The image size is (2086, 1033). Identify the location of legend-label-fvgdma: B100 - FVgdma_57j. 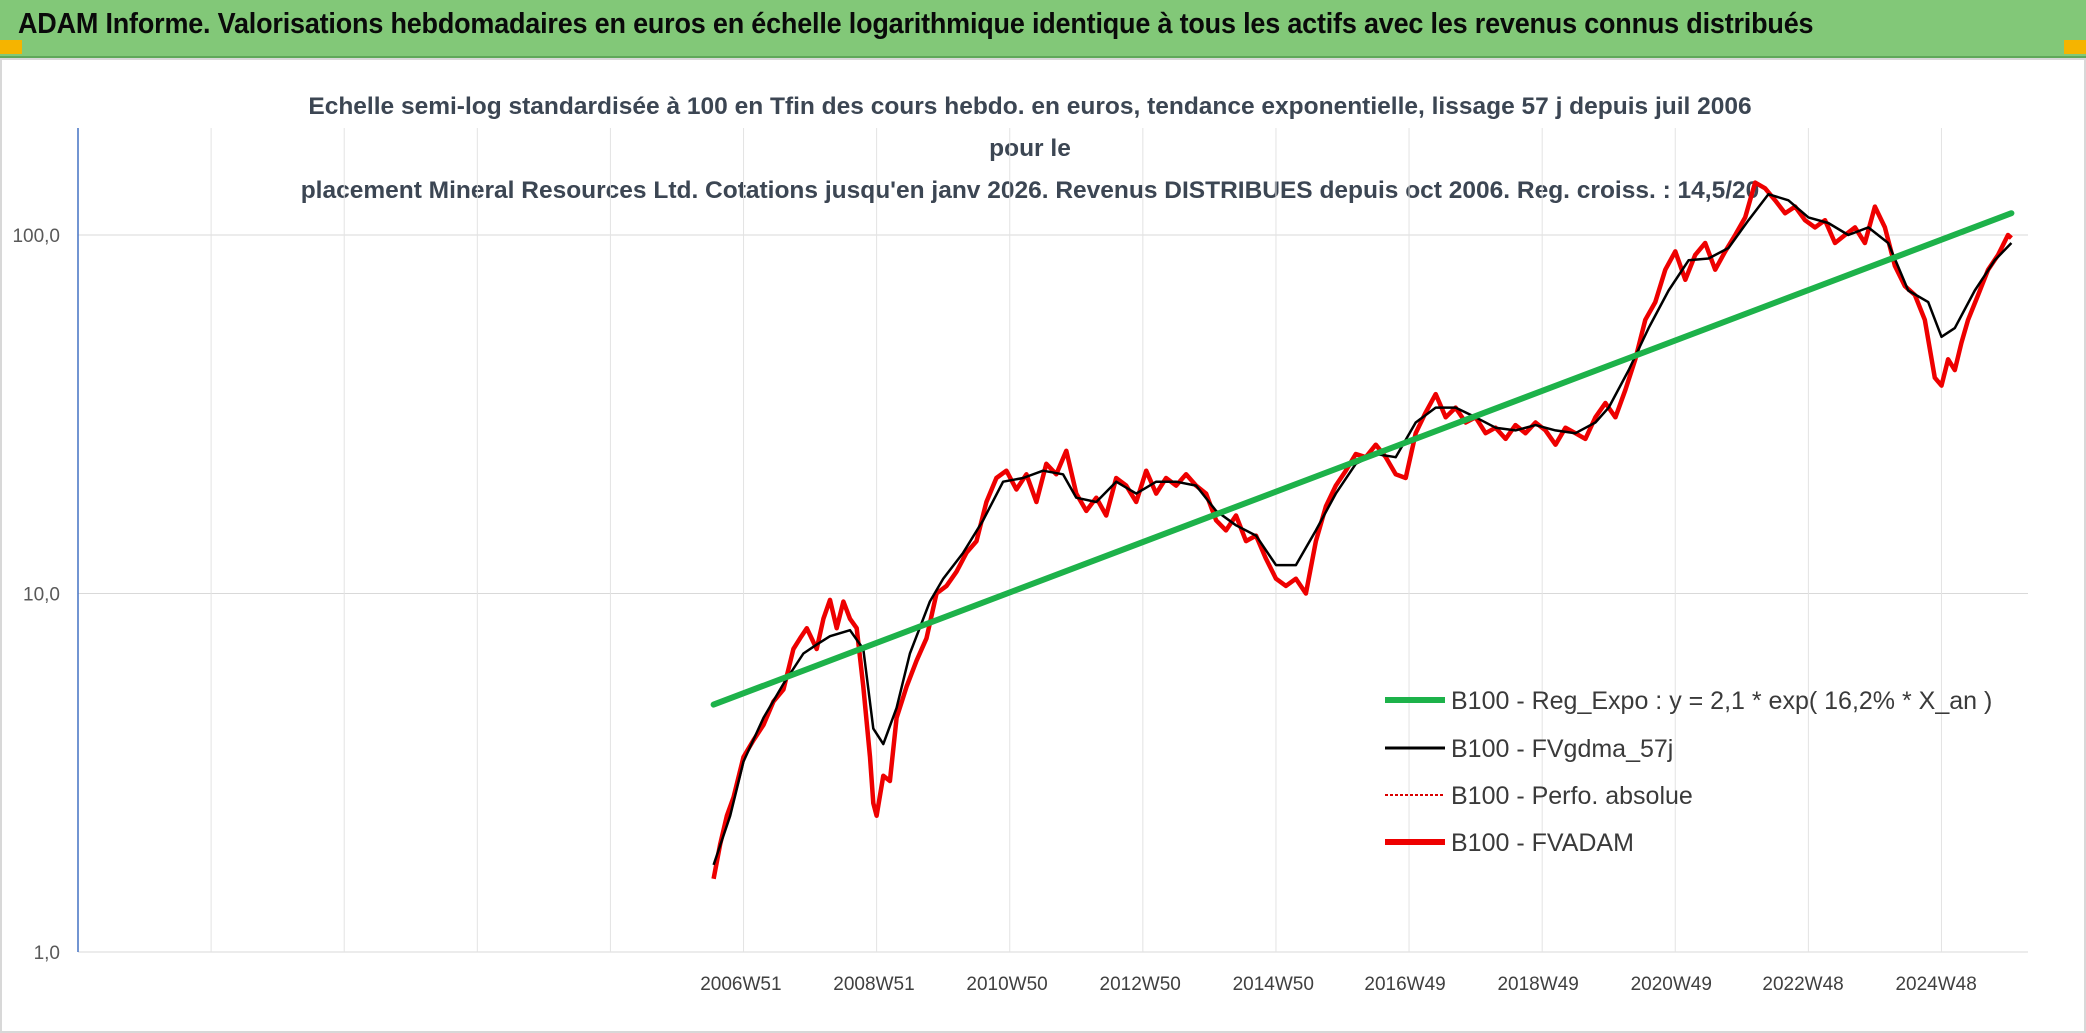
(1562, 749).